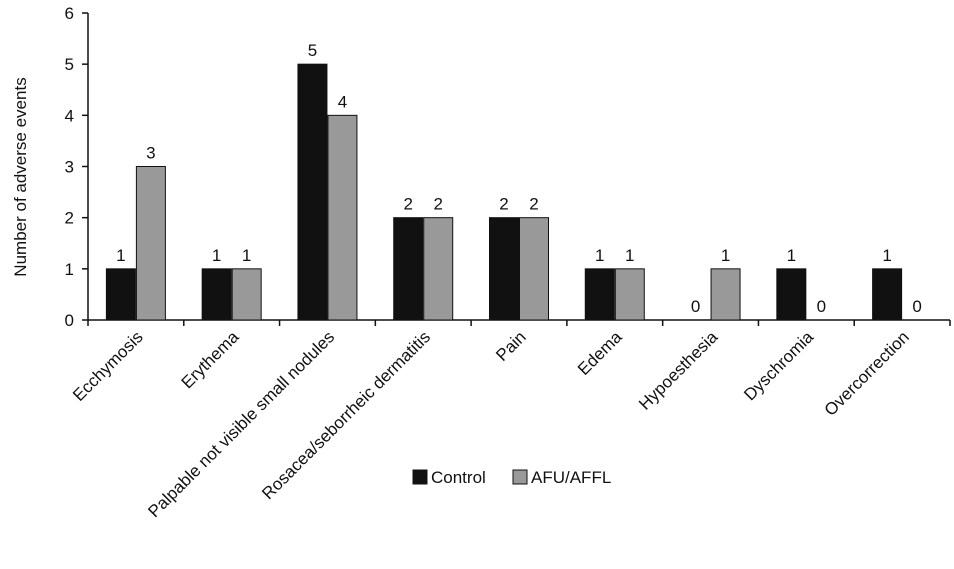  Describe the element at coordinates (867, 373) in the screenshot. I see `x-category-label: Overcorrection` at that location.